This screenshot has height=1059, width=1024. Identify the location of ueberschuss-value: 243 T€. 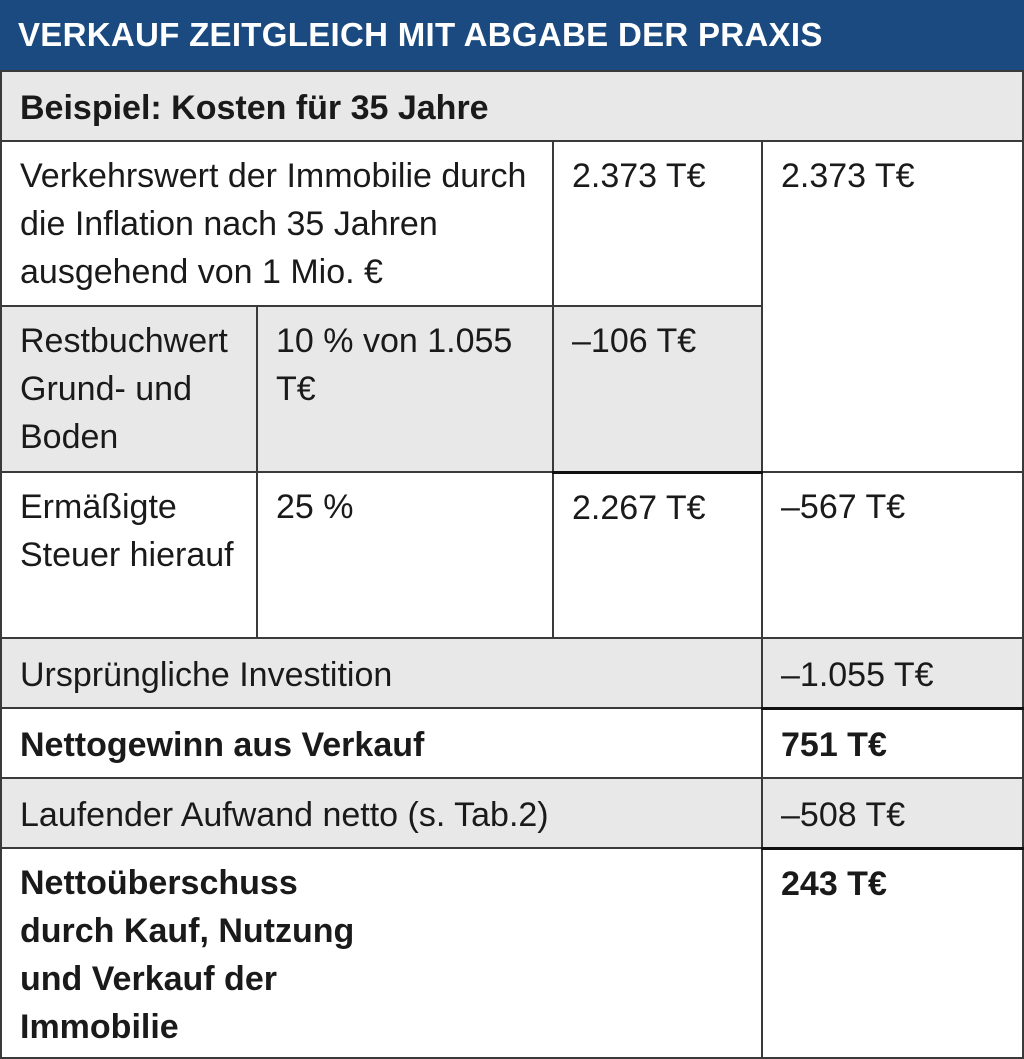
(892, 952).